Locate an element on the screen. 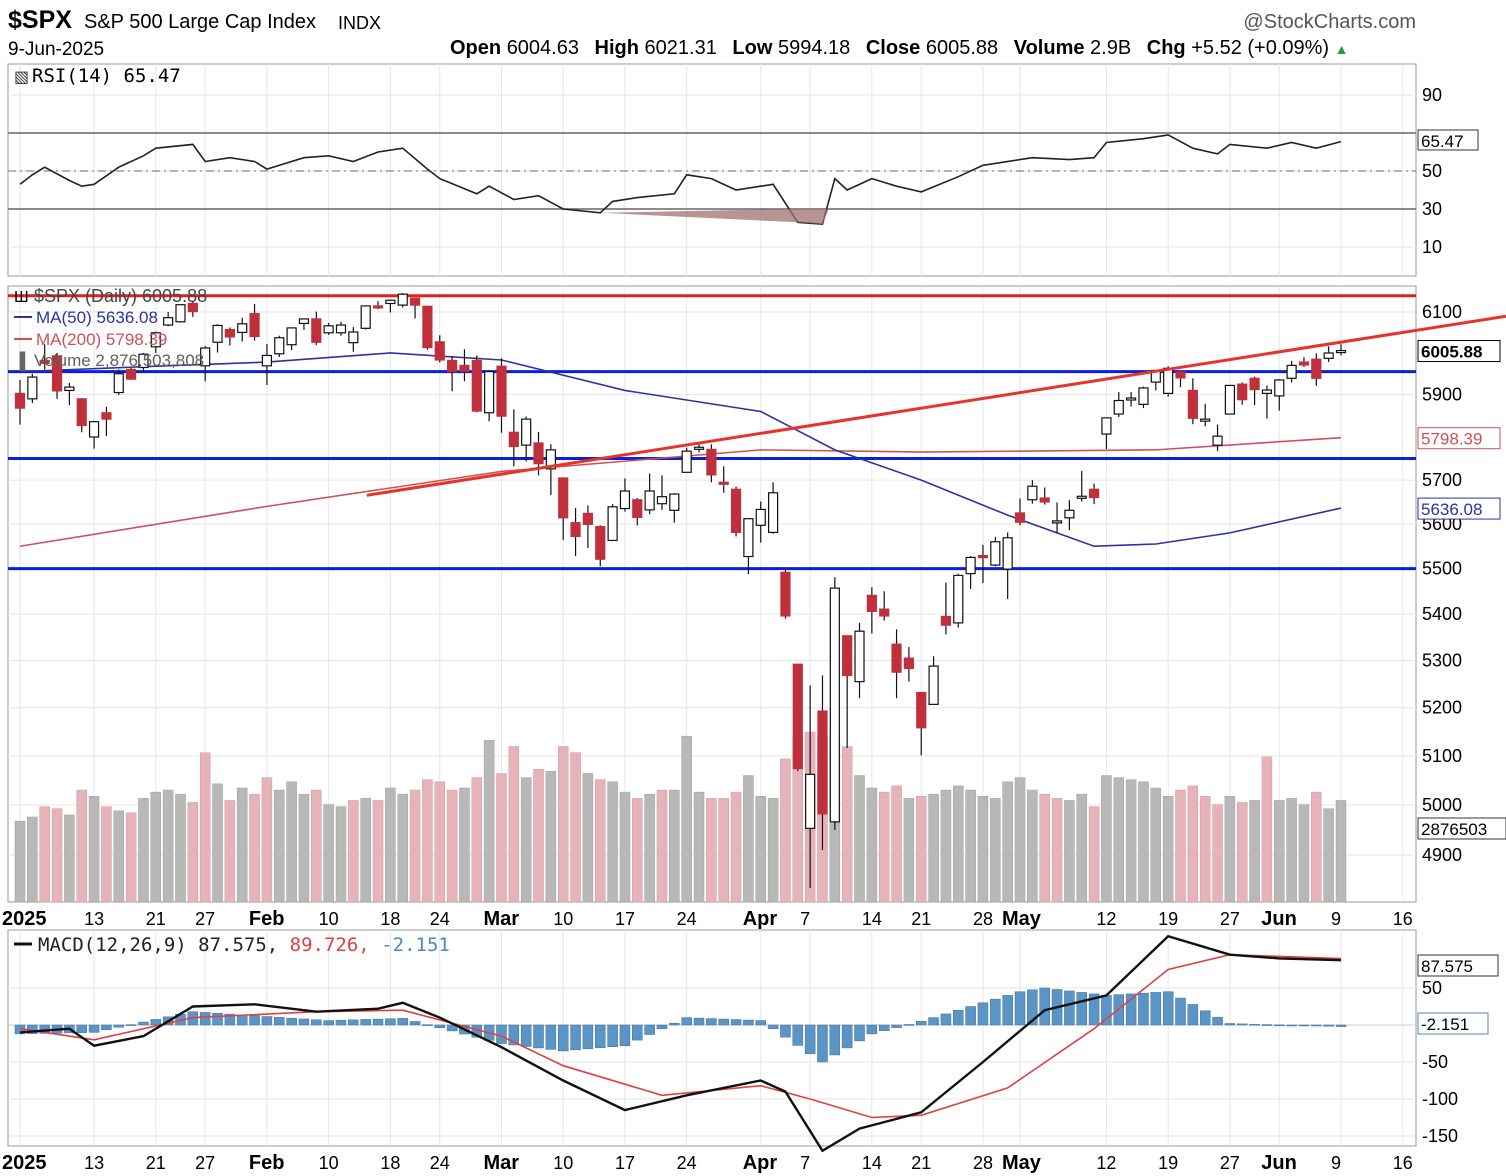  macd-x-tick-label: May is located at coordinates (1022, 1163).